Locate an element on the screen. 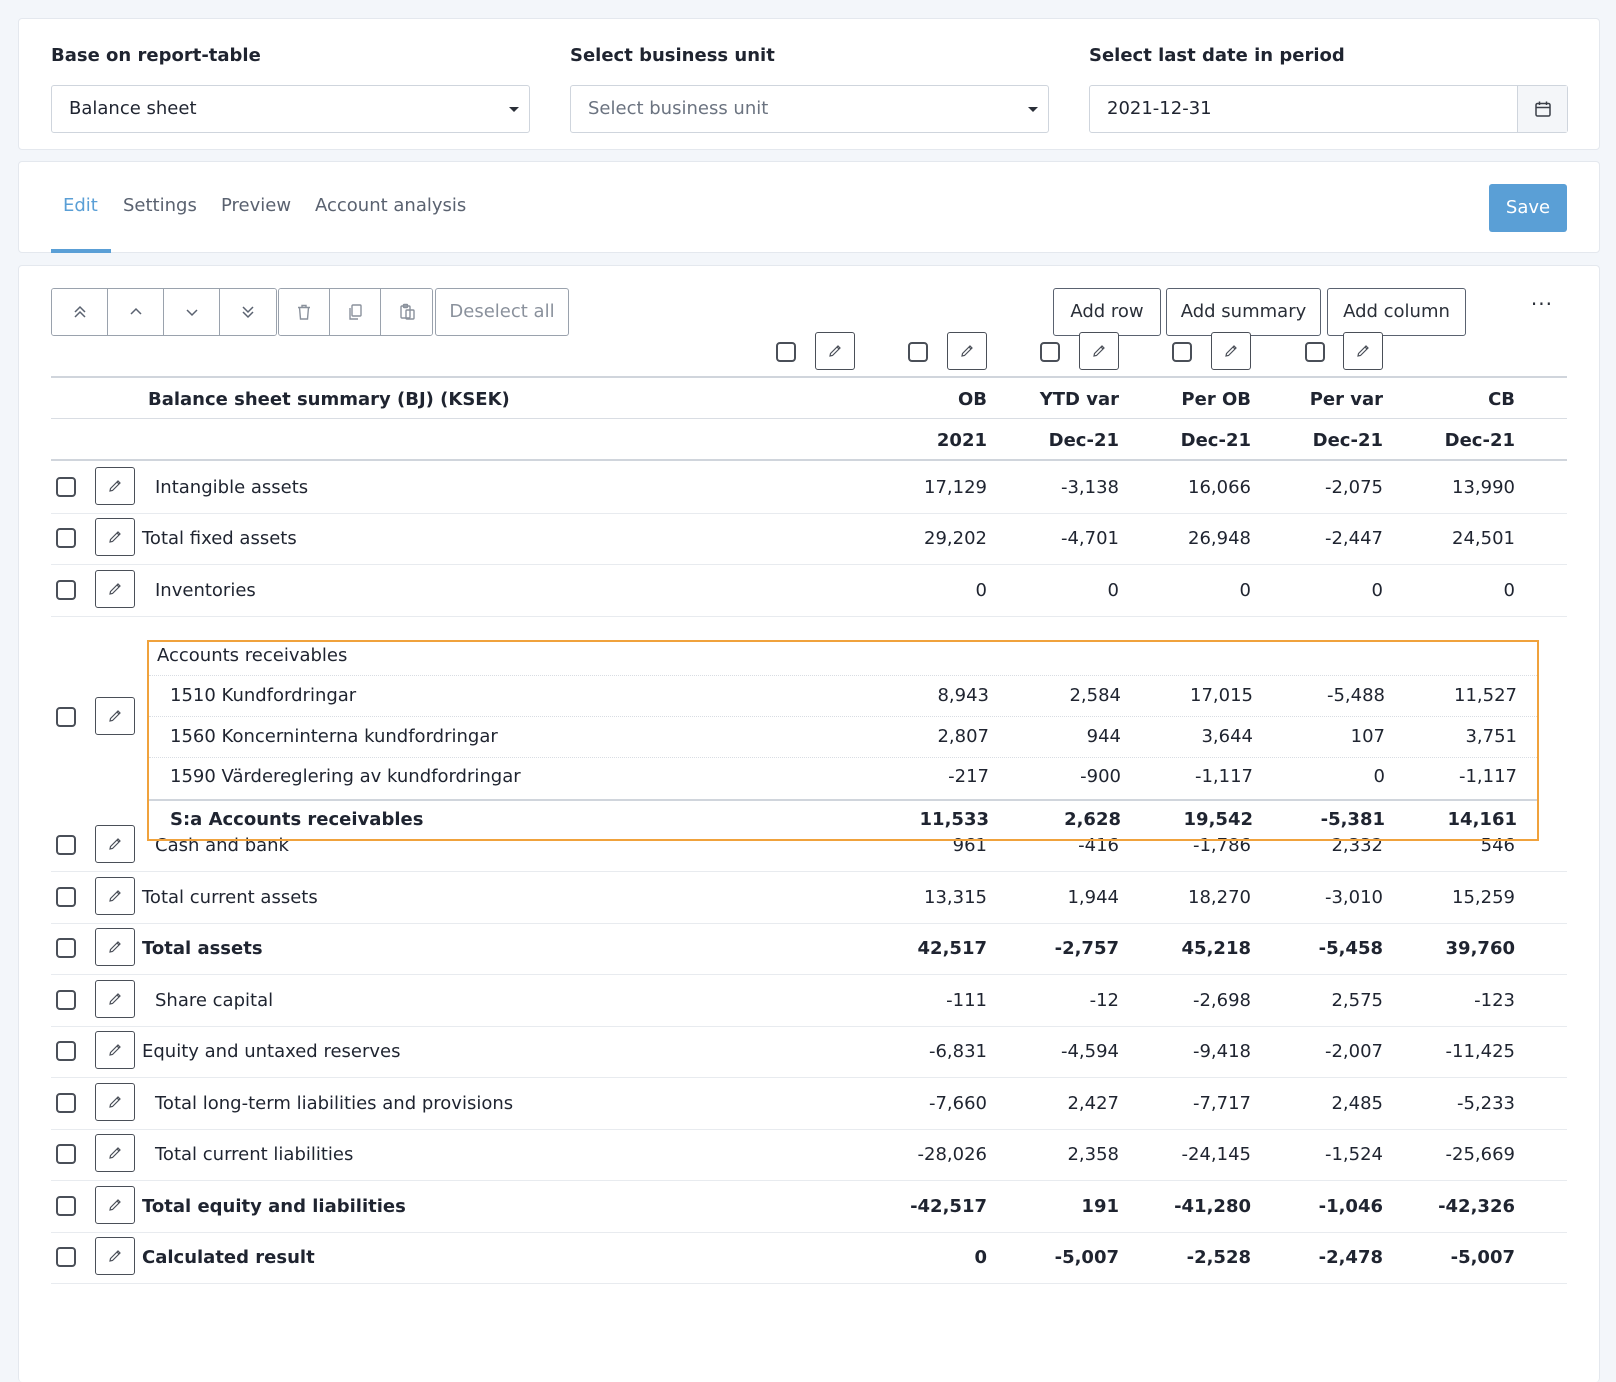 The image size is (1616, 1382). edit-column-per-ob-button is located at coordinates (1099, 351).